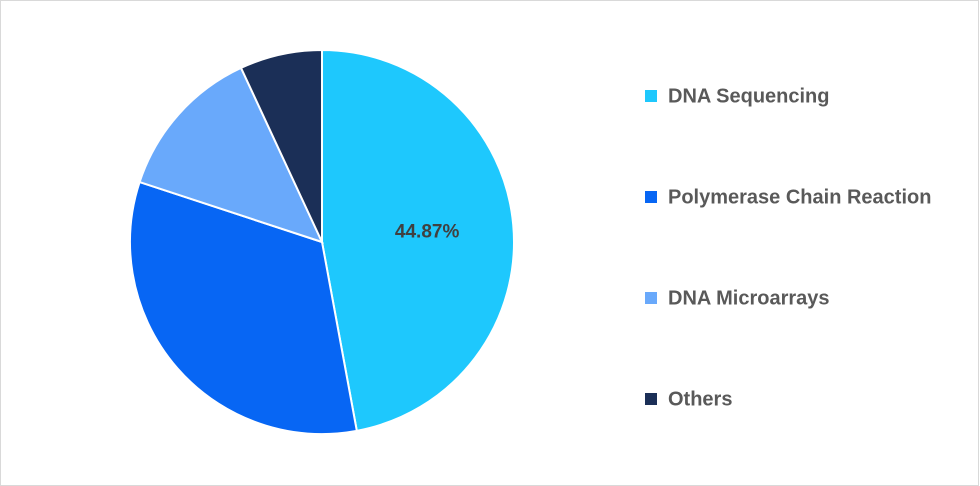 Image resolution: width=980 pixels, height=486 pixels. Describe the element at coordinates (427, 231) in the screenshot. I see `data-label: 44.87%` at that location.